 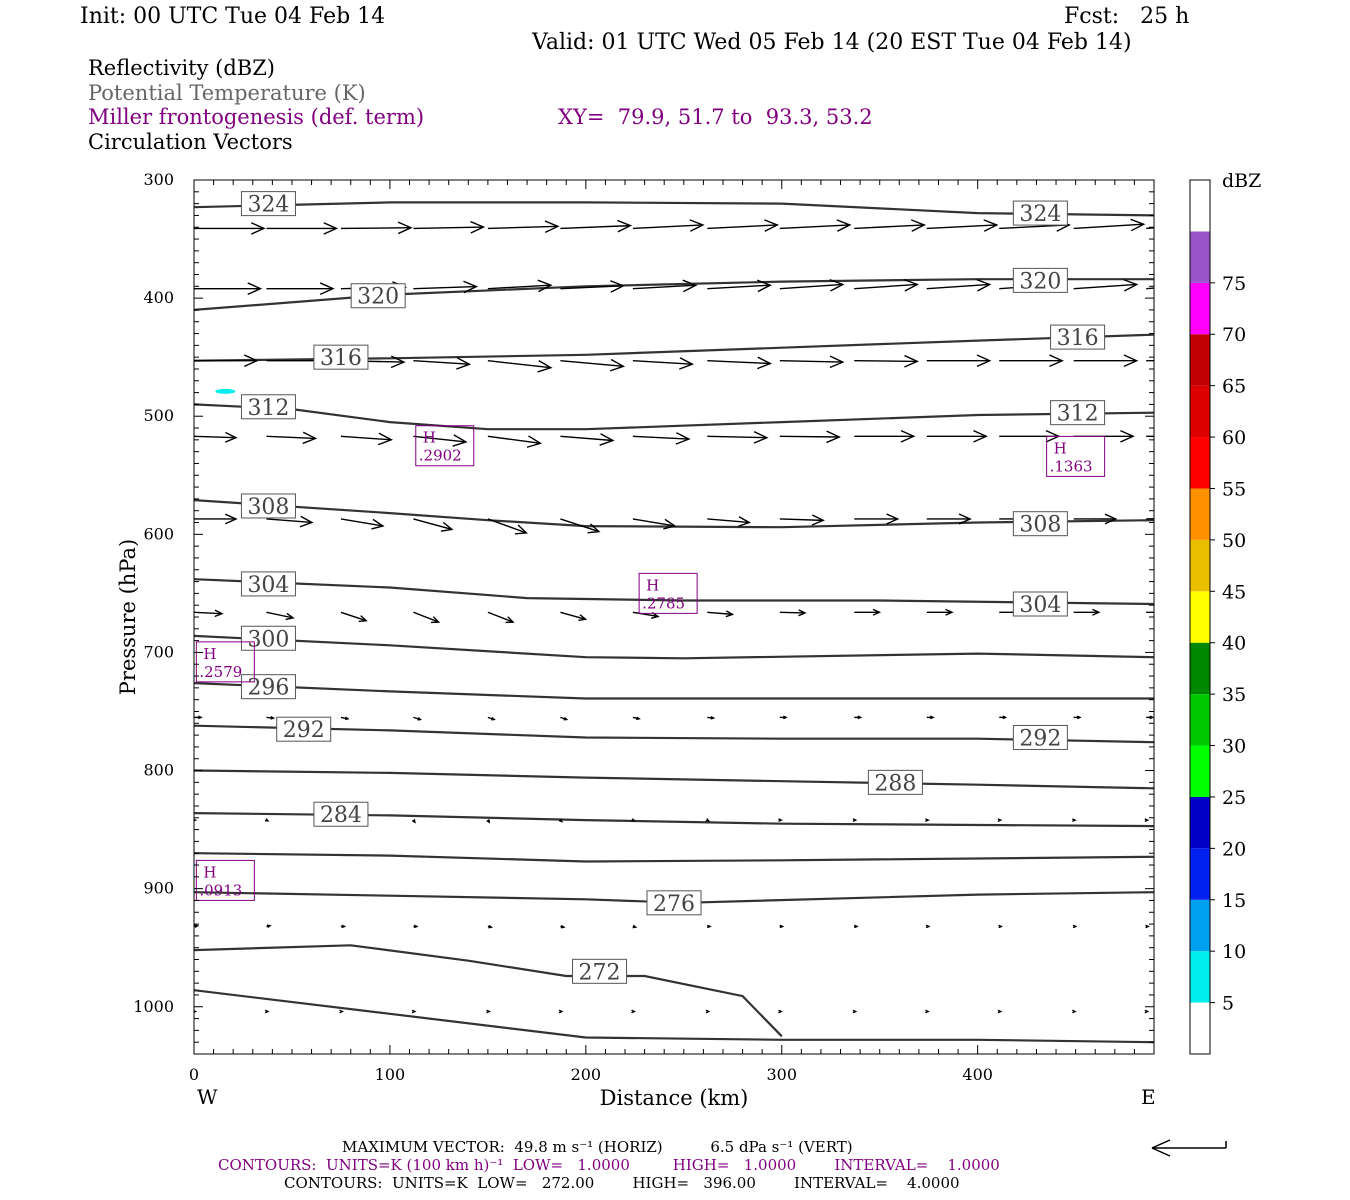 I want to click on theta-label: 276, so click(x=674, y=903).